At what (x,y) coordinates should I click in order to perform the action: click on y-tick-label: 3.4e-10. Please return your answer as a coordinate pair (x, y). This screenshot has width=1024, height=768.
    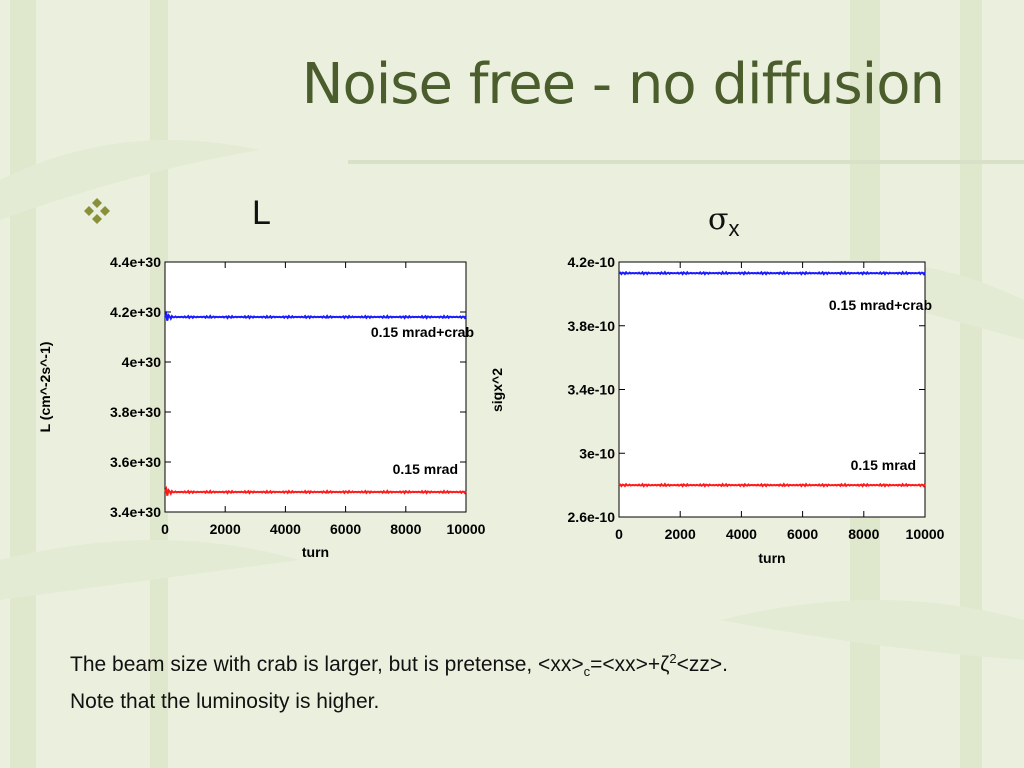
    Looking at the image, I should click on (592, 390).